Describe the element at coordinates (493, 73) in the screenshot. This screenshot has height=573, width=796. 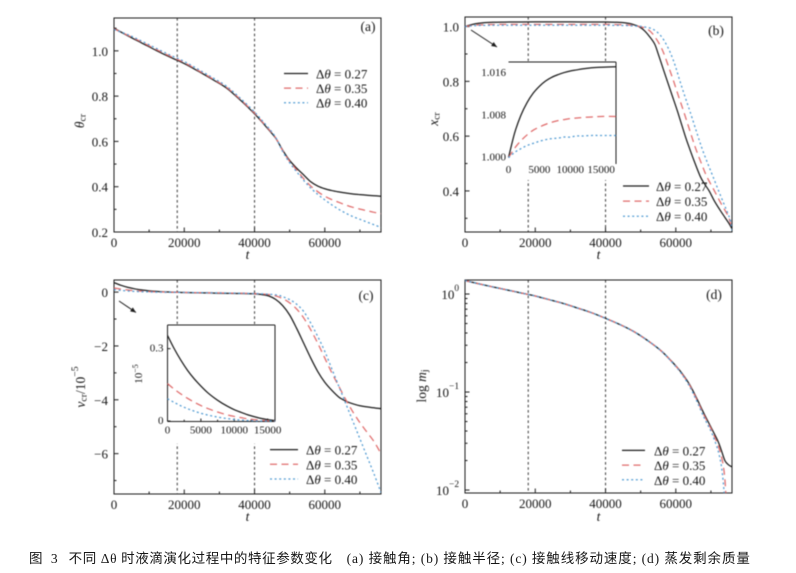
I see `inset-y-tick-label: 1.016` at that location.